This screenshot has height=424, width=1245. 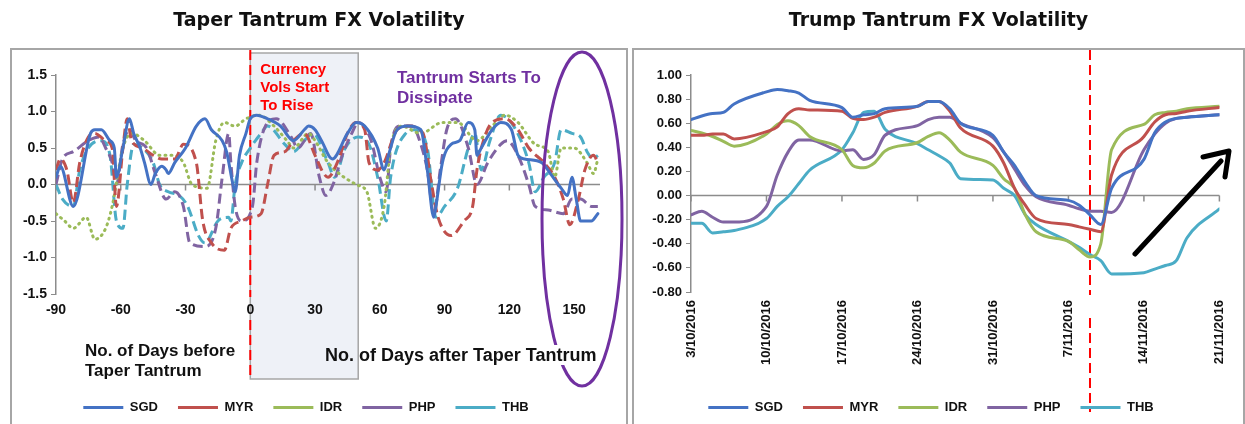 I want to click on y-tick-label: -0.5, so click(x=35, y=219).